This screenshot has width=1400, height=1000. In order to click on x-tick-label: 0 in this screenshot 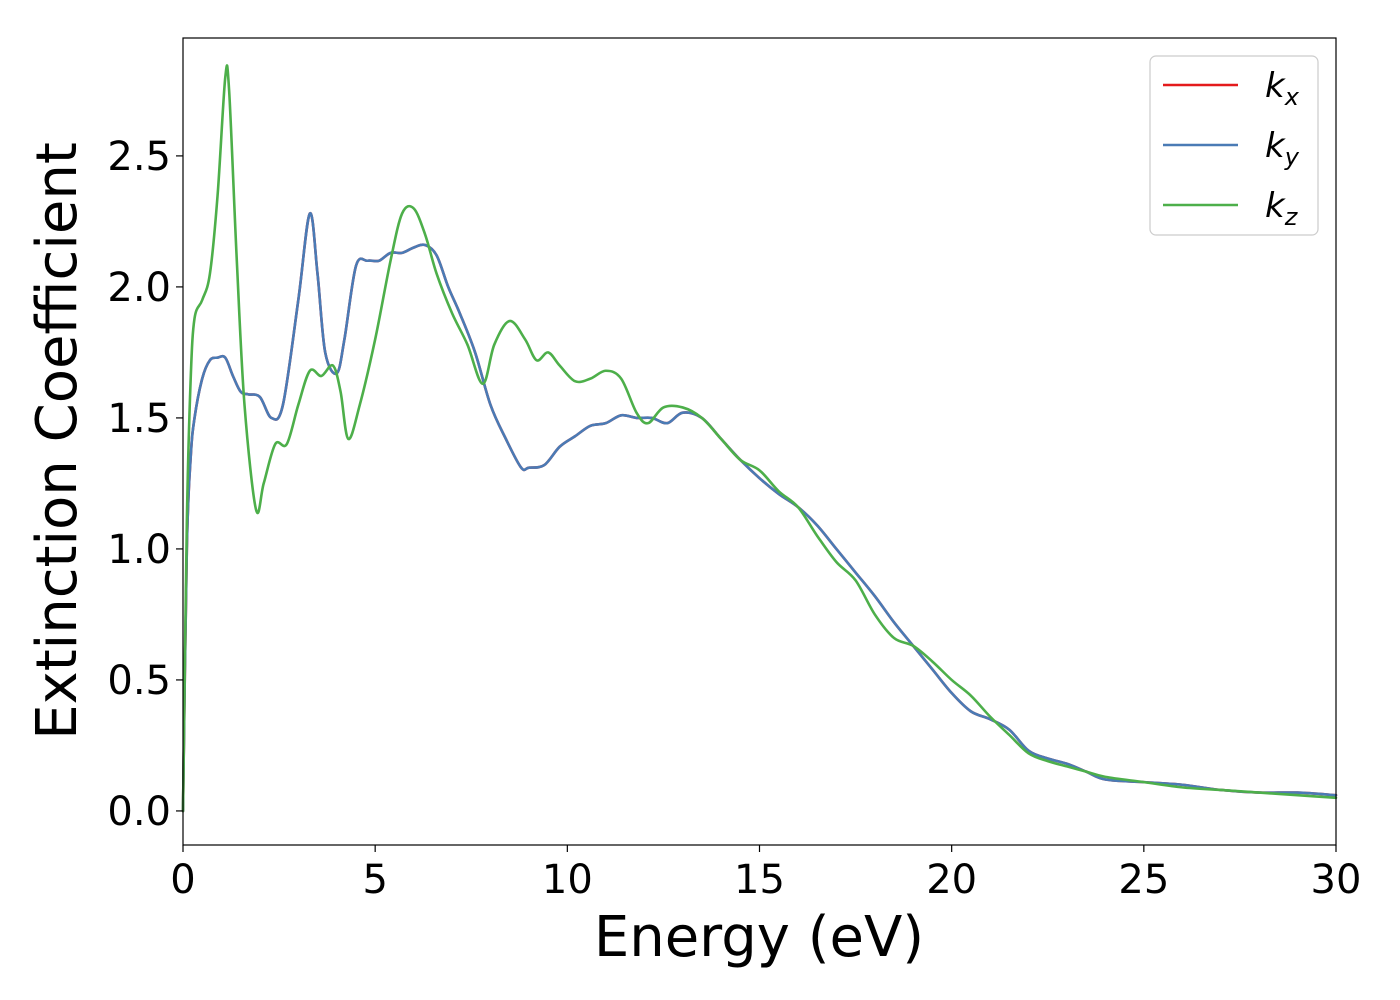, I will do `click(182, 880)`.